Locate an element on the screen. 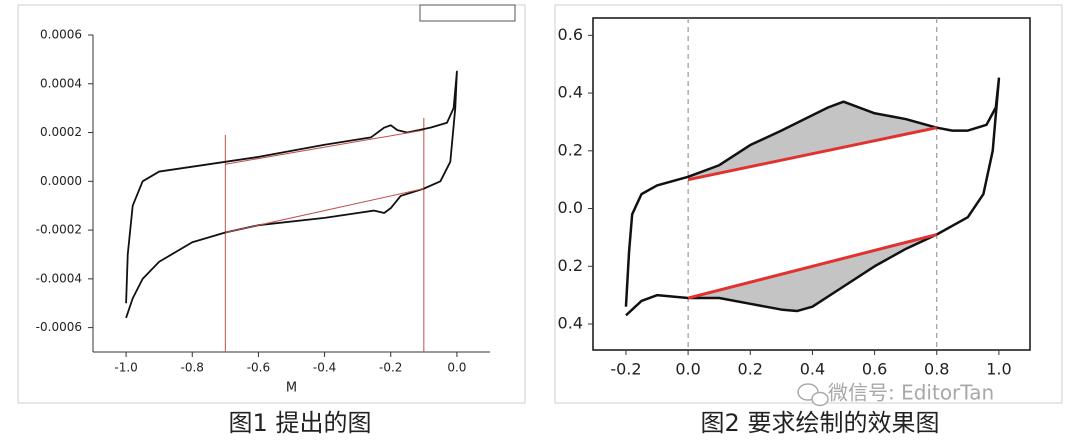  x-tick-label: -0.8 is located at coordinates (192, 368).